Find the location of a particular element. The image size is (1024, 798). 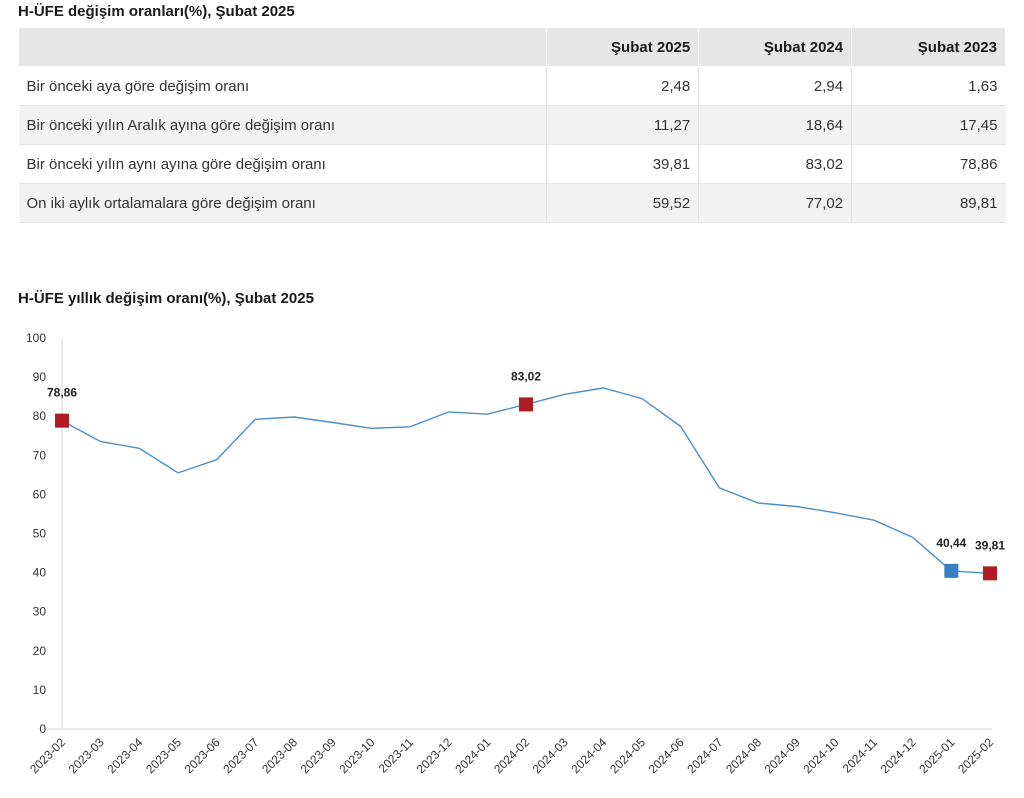

y-tick-label: 50 is located at coordinates (40, 534).